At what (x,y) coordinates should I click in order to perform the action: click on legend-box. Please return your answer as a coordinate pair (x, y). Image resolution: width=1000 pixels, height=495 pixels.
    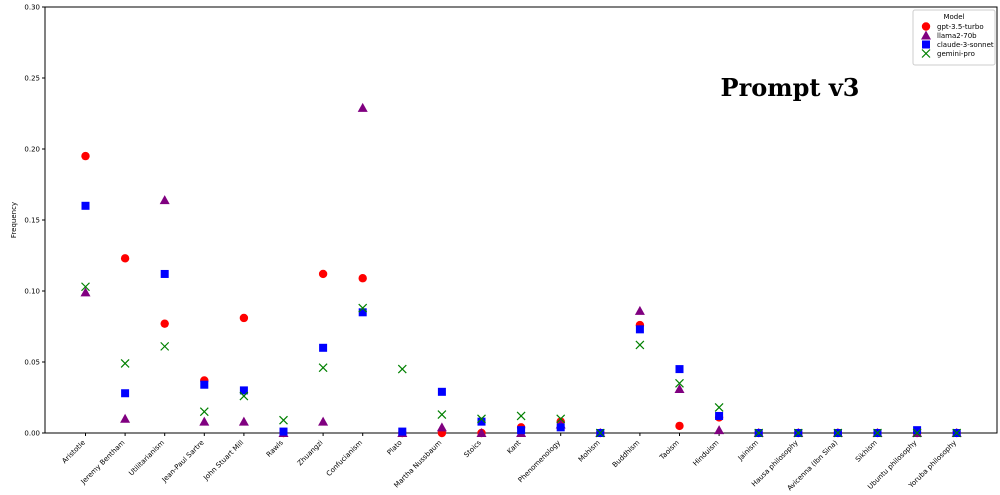
    Looking at the image, I should click on (954, 37).